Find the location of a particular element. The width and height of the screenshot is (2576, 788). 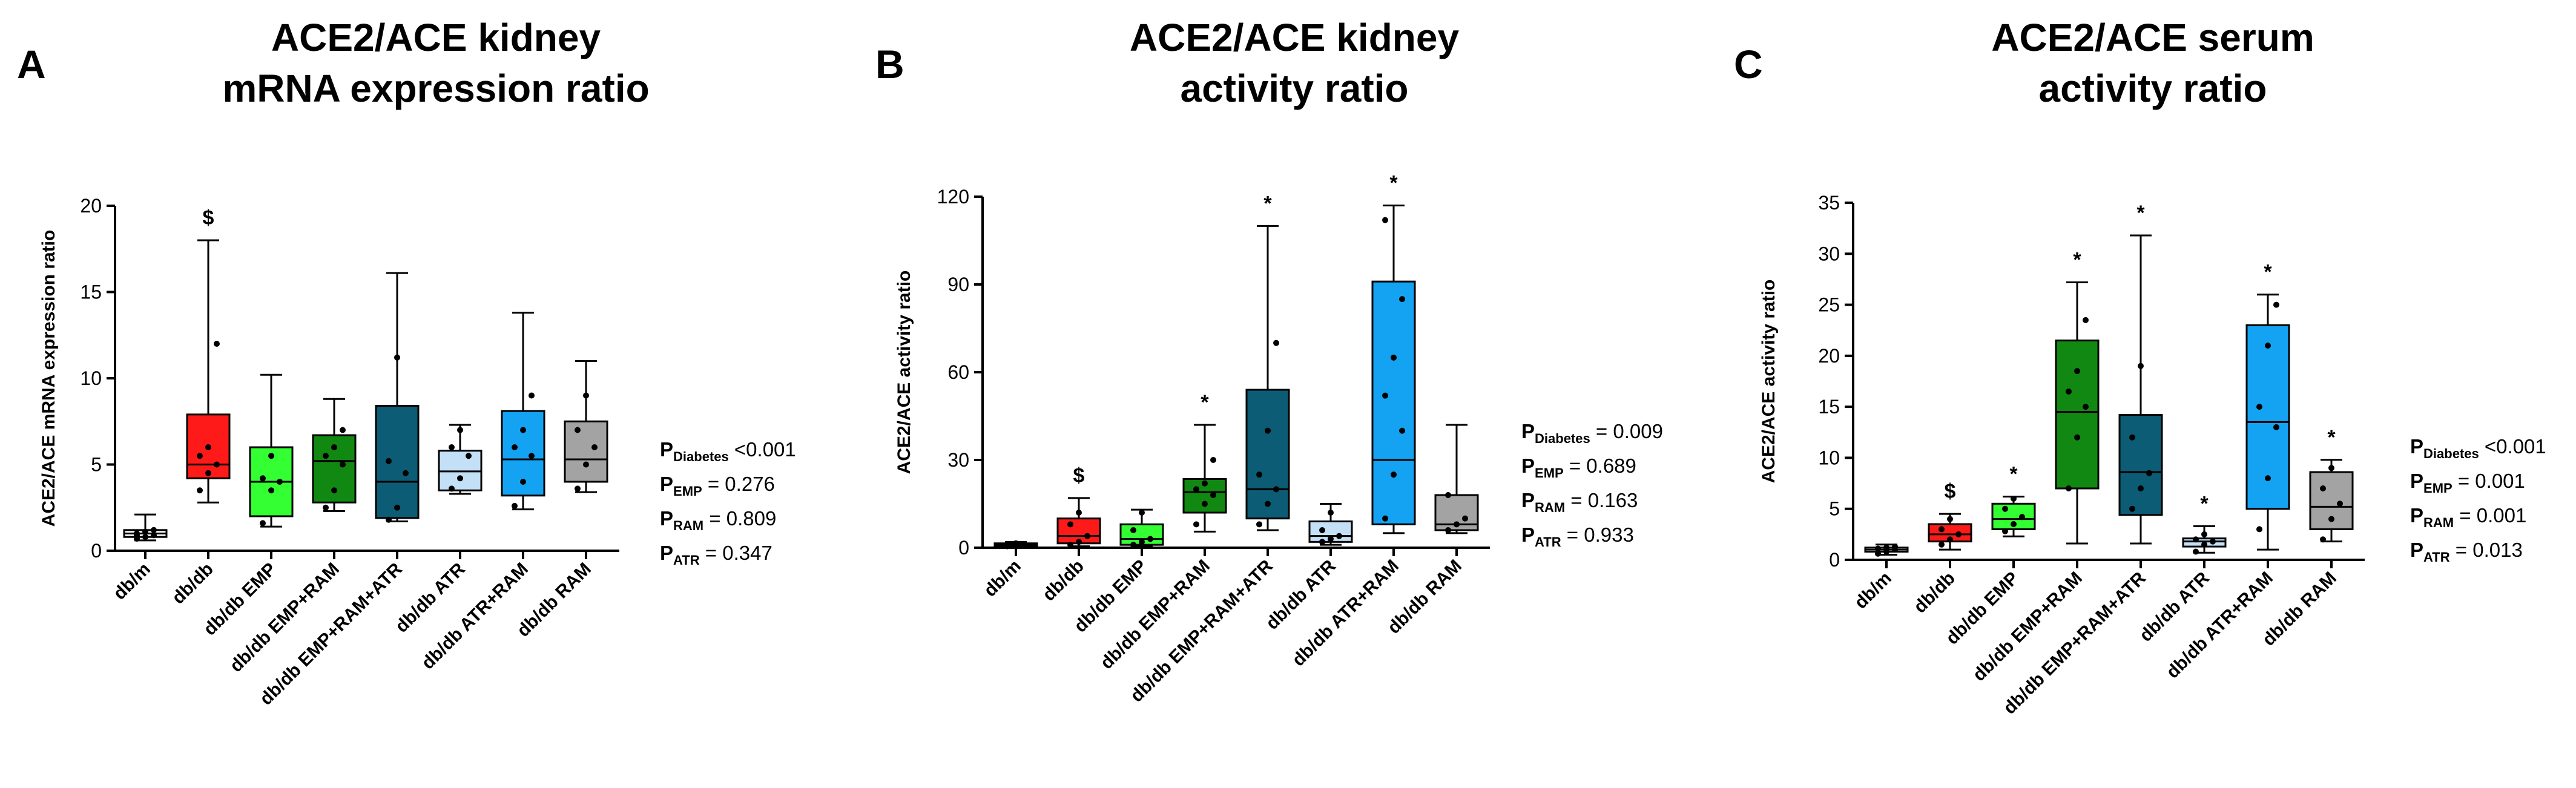

x-tick-label: db/db EMP+RAM is located at coordinates (1155, 615).